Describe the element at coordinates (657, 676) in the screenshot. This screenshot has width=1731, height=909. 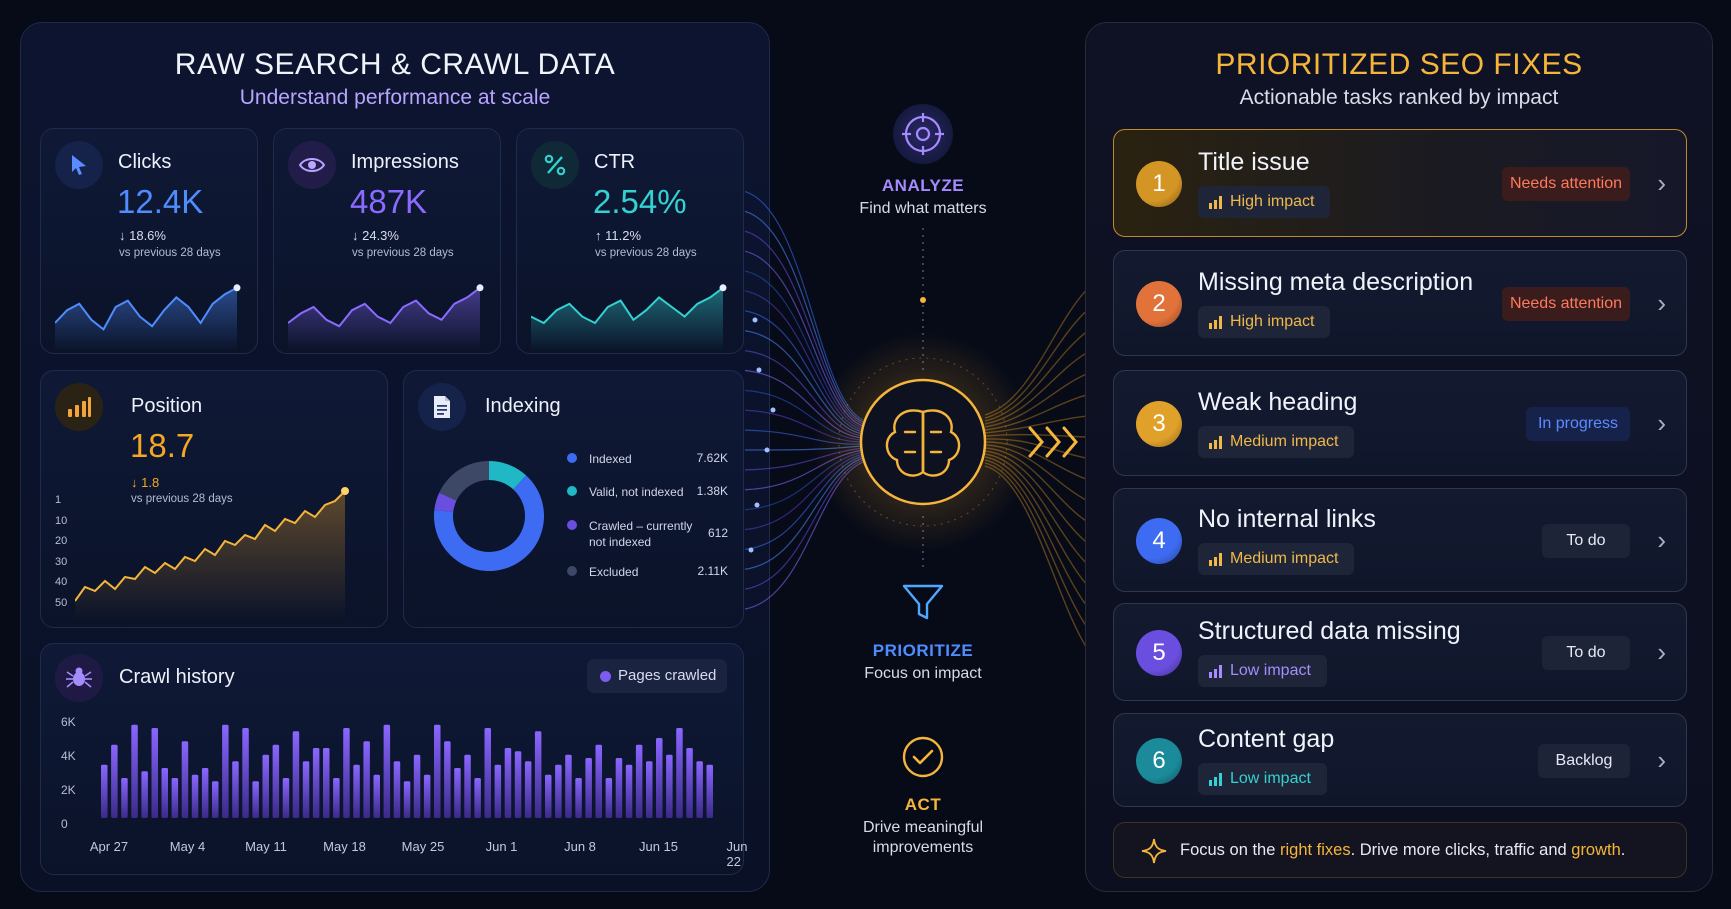
I see `crawl-legend-chip: Pages crawled` at that location.